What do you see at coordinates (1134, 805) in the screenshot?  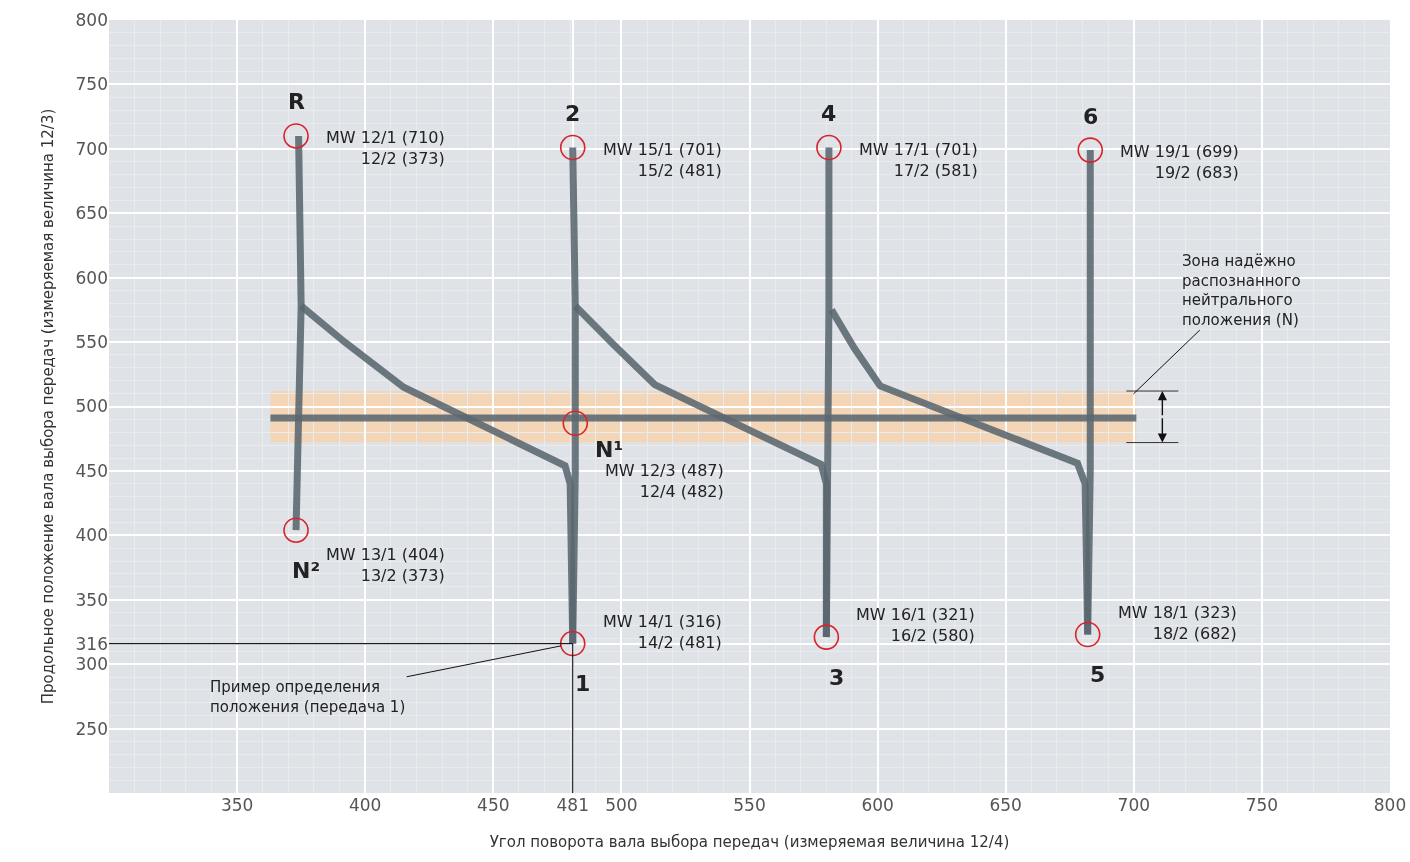 I see `x-tick-label: 700` at bounding box center [1134, 805].